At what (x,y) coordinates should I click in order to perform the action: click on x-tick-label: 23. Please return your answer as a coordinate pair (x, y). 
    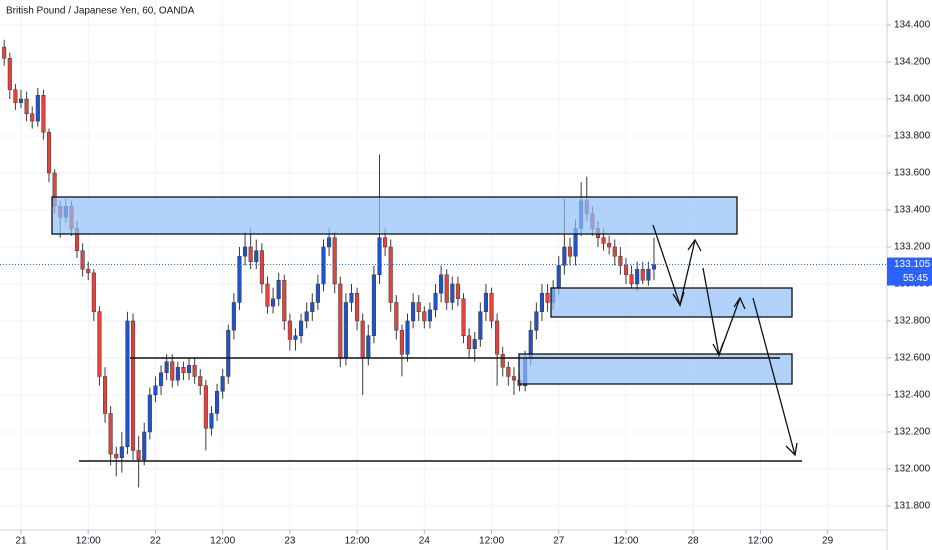
    Looking at the image, I should click on (290, 541).